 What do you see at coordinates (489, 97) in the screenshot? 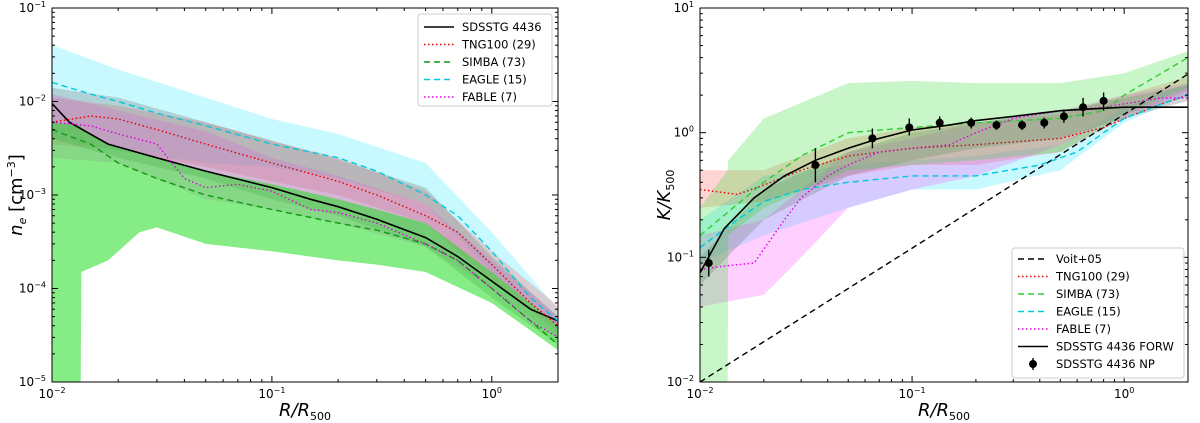
I see `legend-label-0-4: FABLE (7)` at bounding box center [489, 97].